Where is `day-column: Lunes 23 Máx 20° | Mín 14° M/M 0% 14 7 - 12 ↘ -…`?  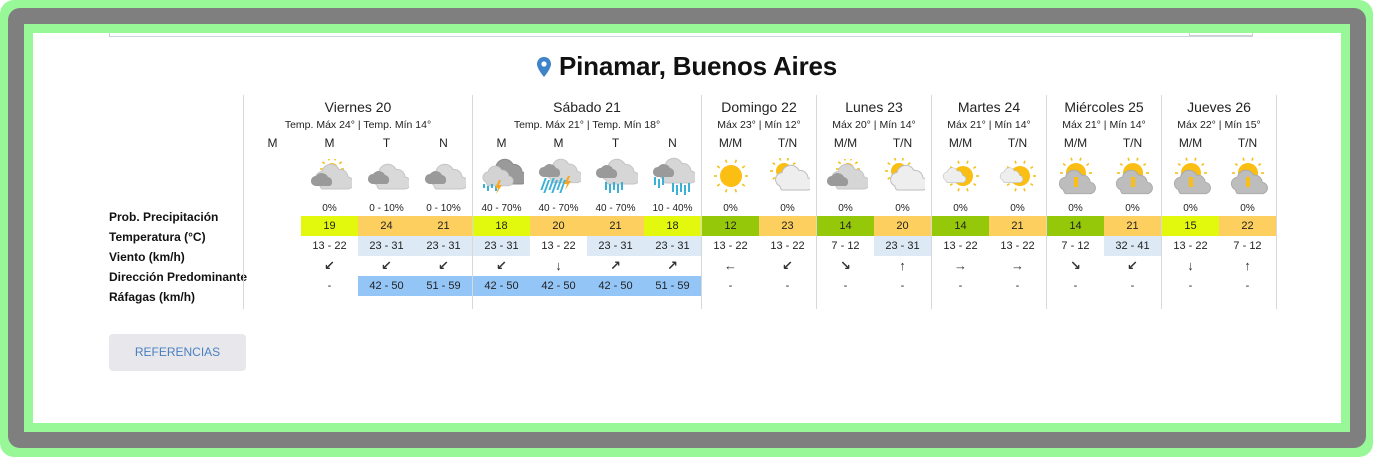
day-column: Lunes 23 Máx 20° | Mín 14° M/M 0% 14 7 - 12 ↘ -… is located at coordinates (873, 202).